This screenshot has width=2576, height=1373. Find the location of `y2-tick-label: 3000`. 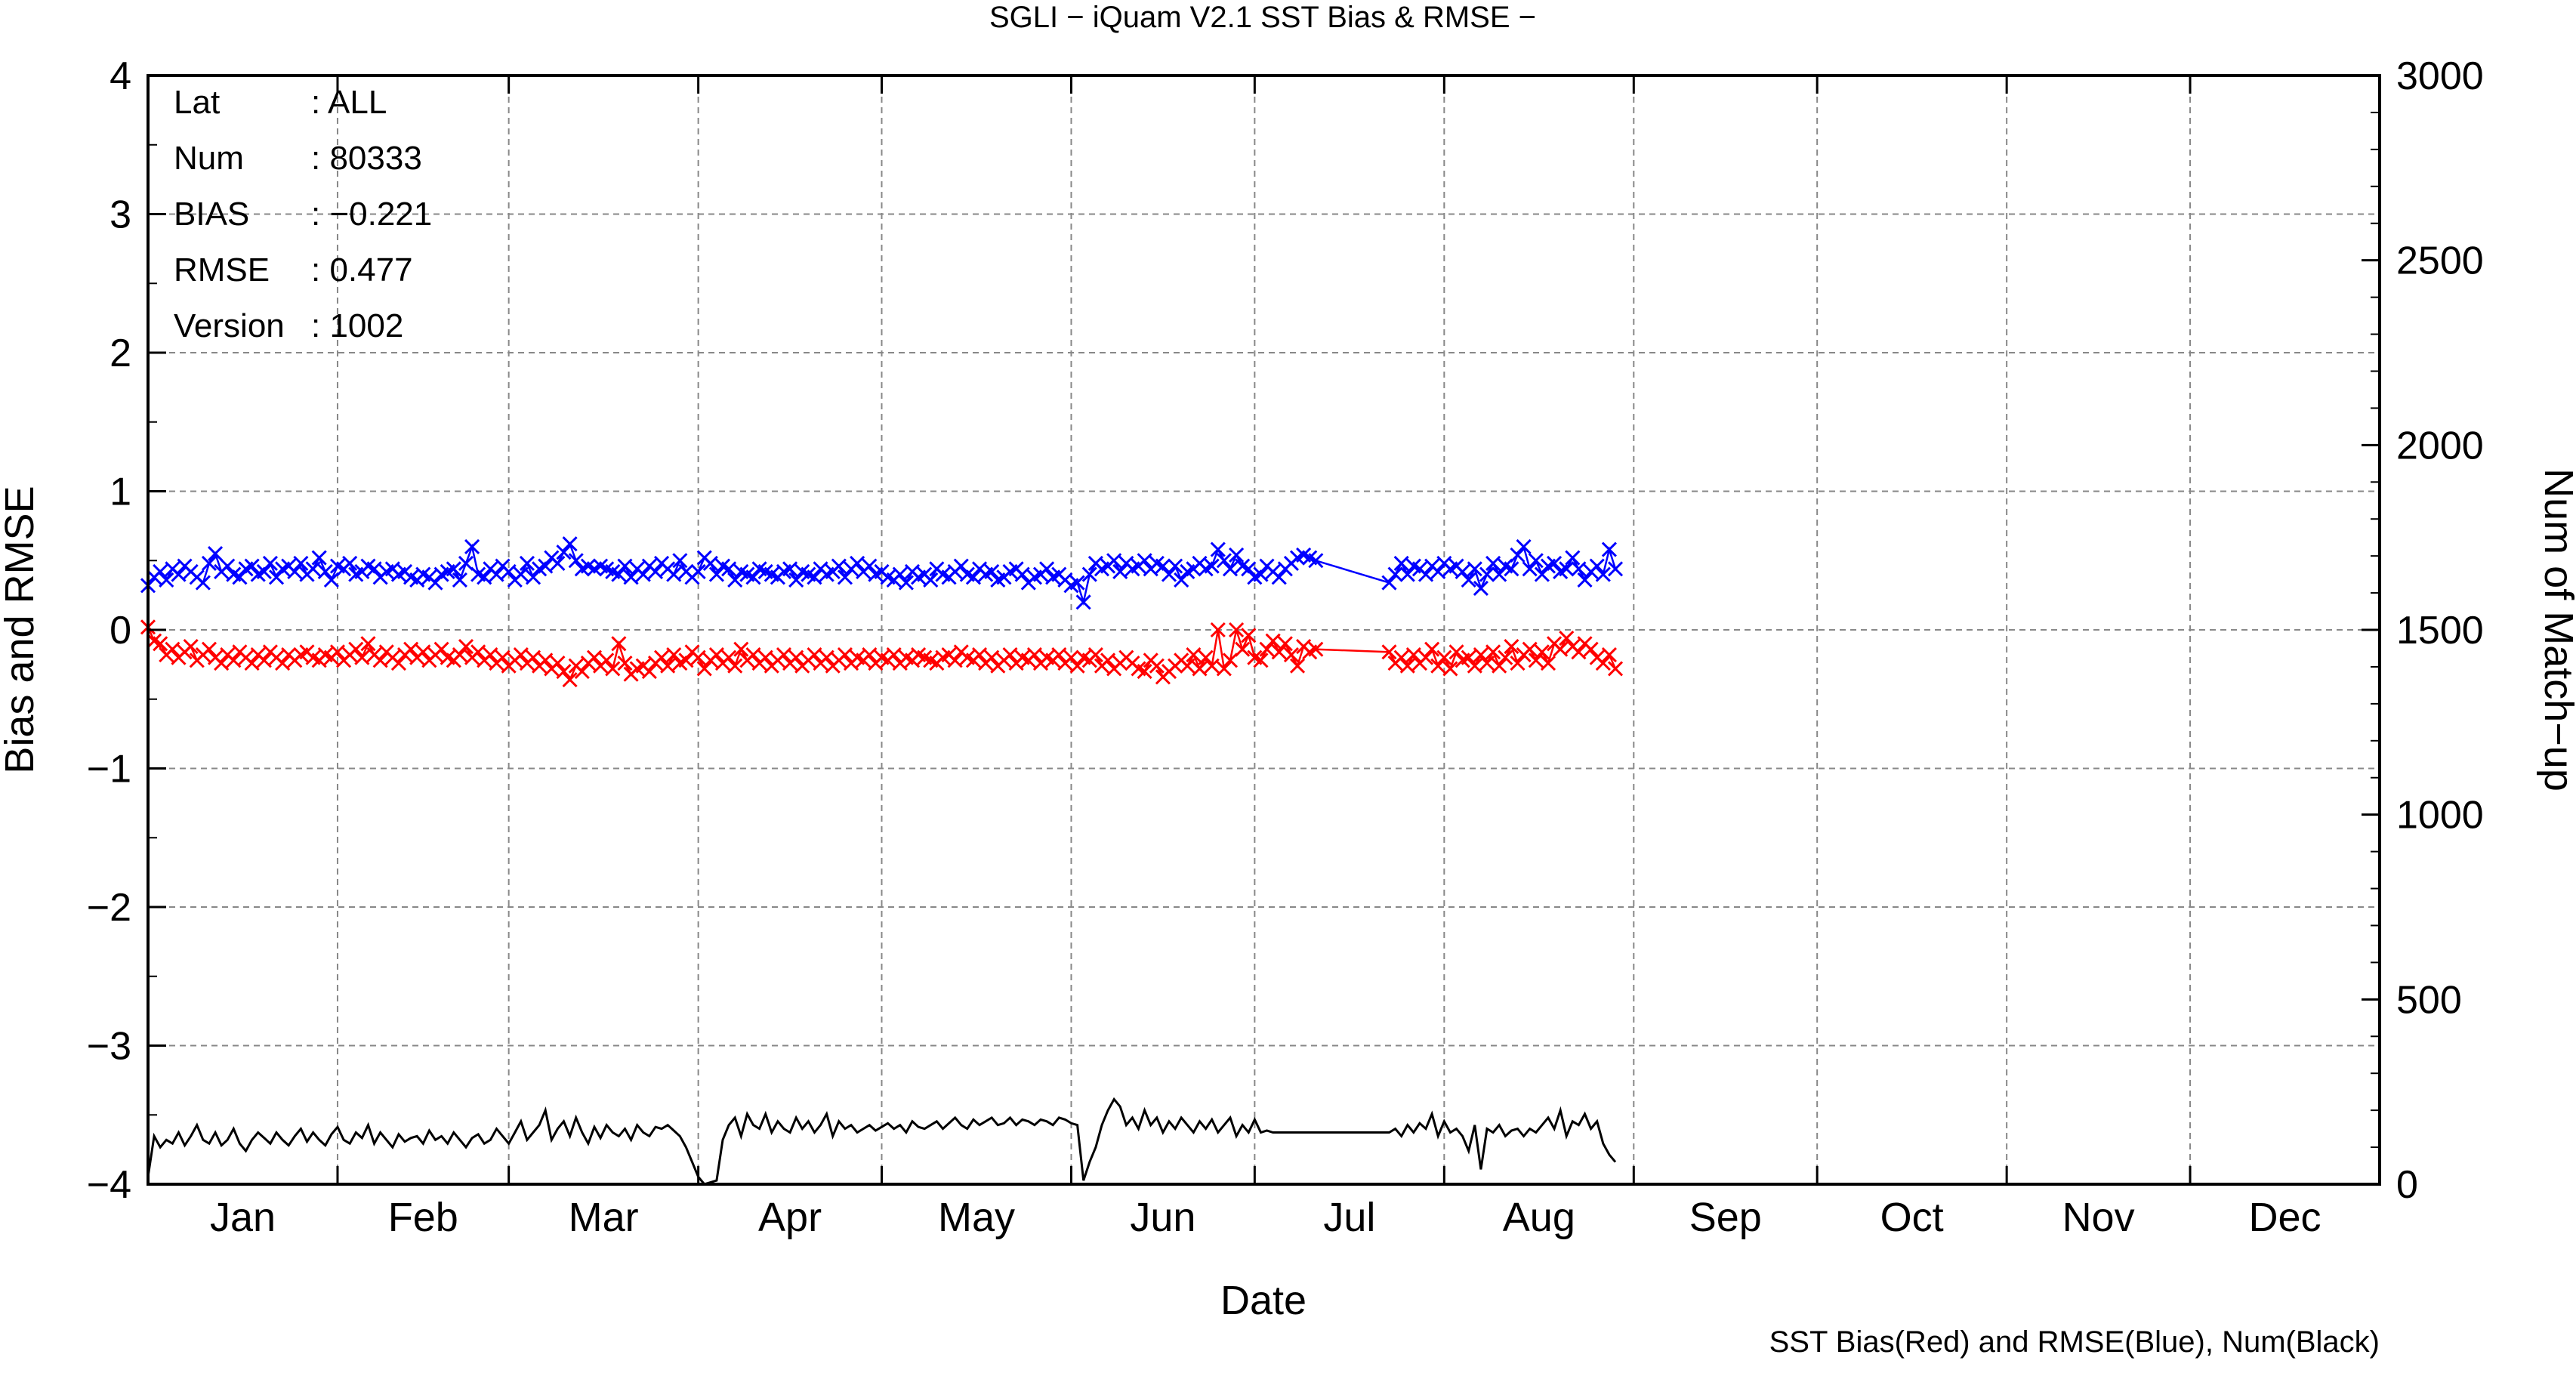

y2-tick-label: 3000 is located at coordinates (2440, 76).